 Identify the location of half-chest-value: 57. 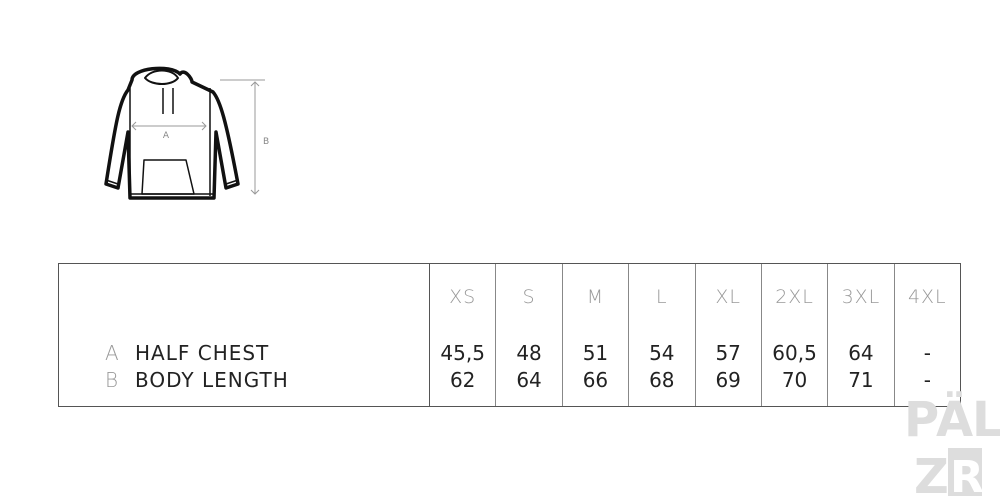
(728, 353).